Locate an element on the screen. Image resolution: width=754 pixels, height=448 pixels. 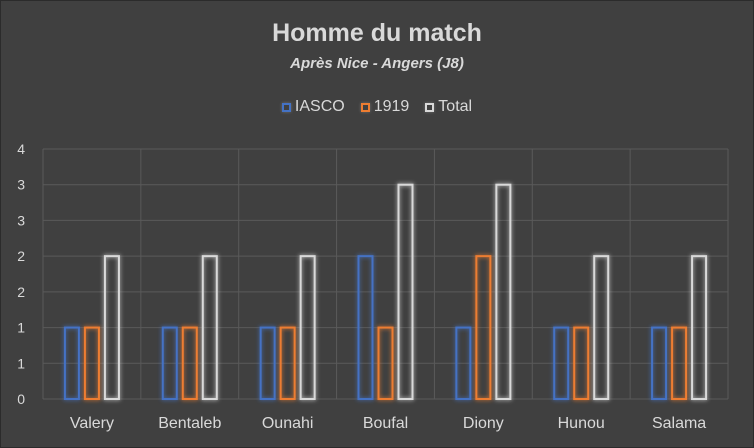
bar-total-salama is located at coordinates (699, 327).